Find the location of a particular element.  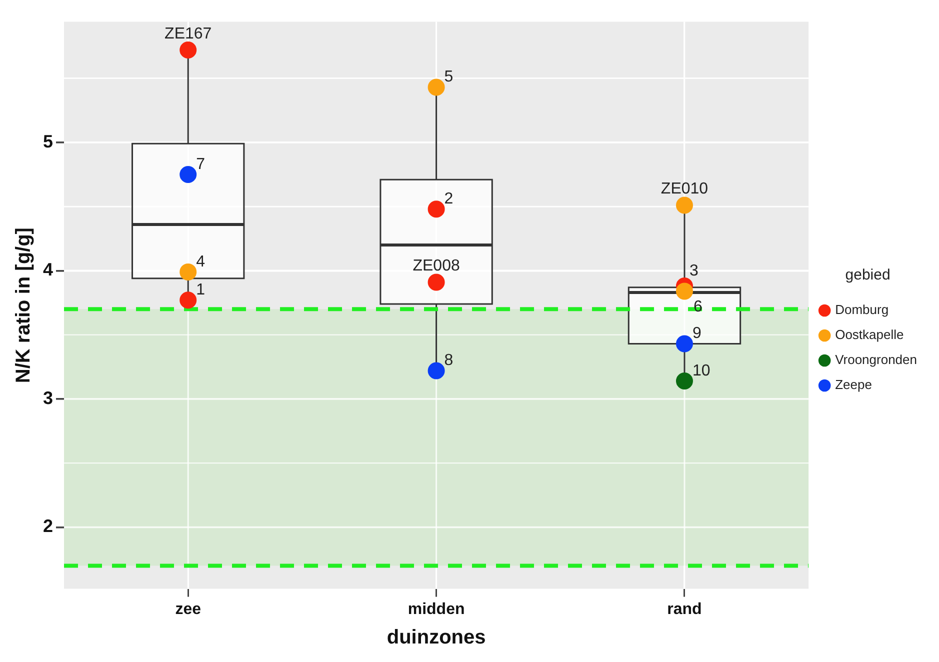

annotation: 10 is located at coordinates (701, 371).